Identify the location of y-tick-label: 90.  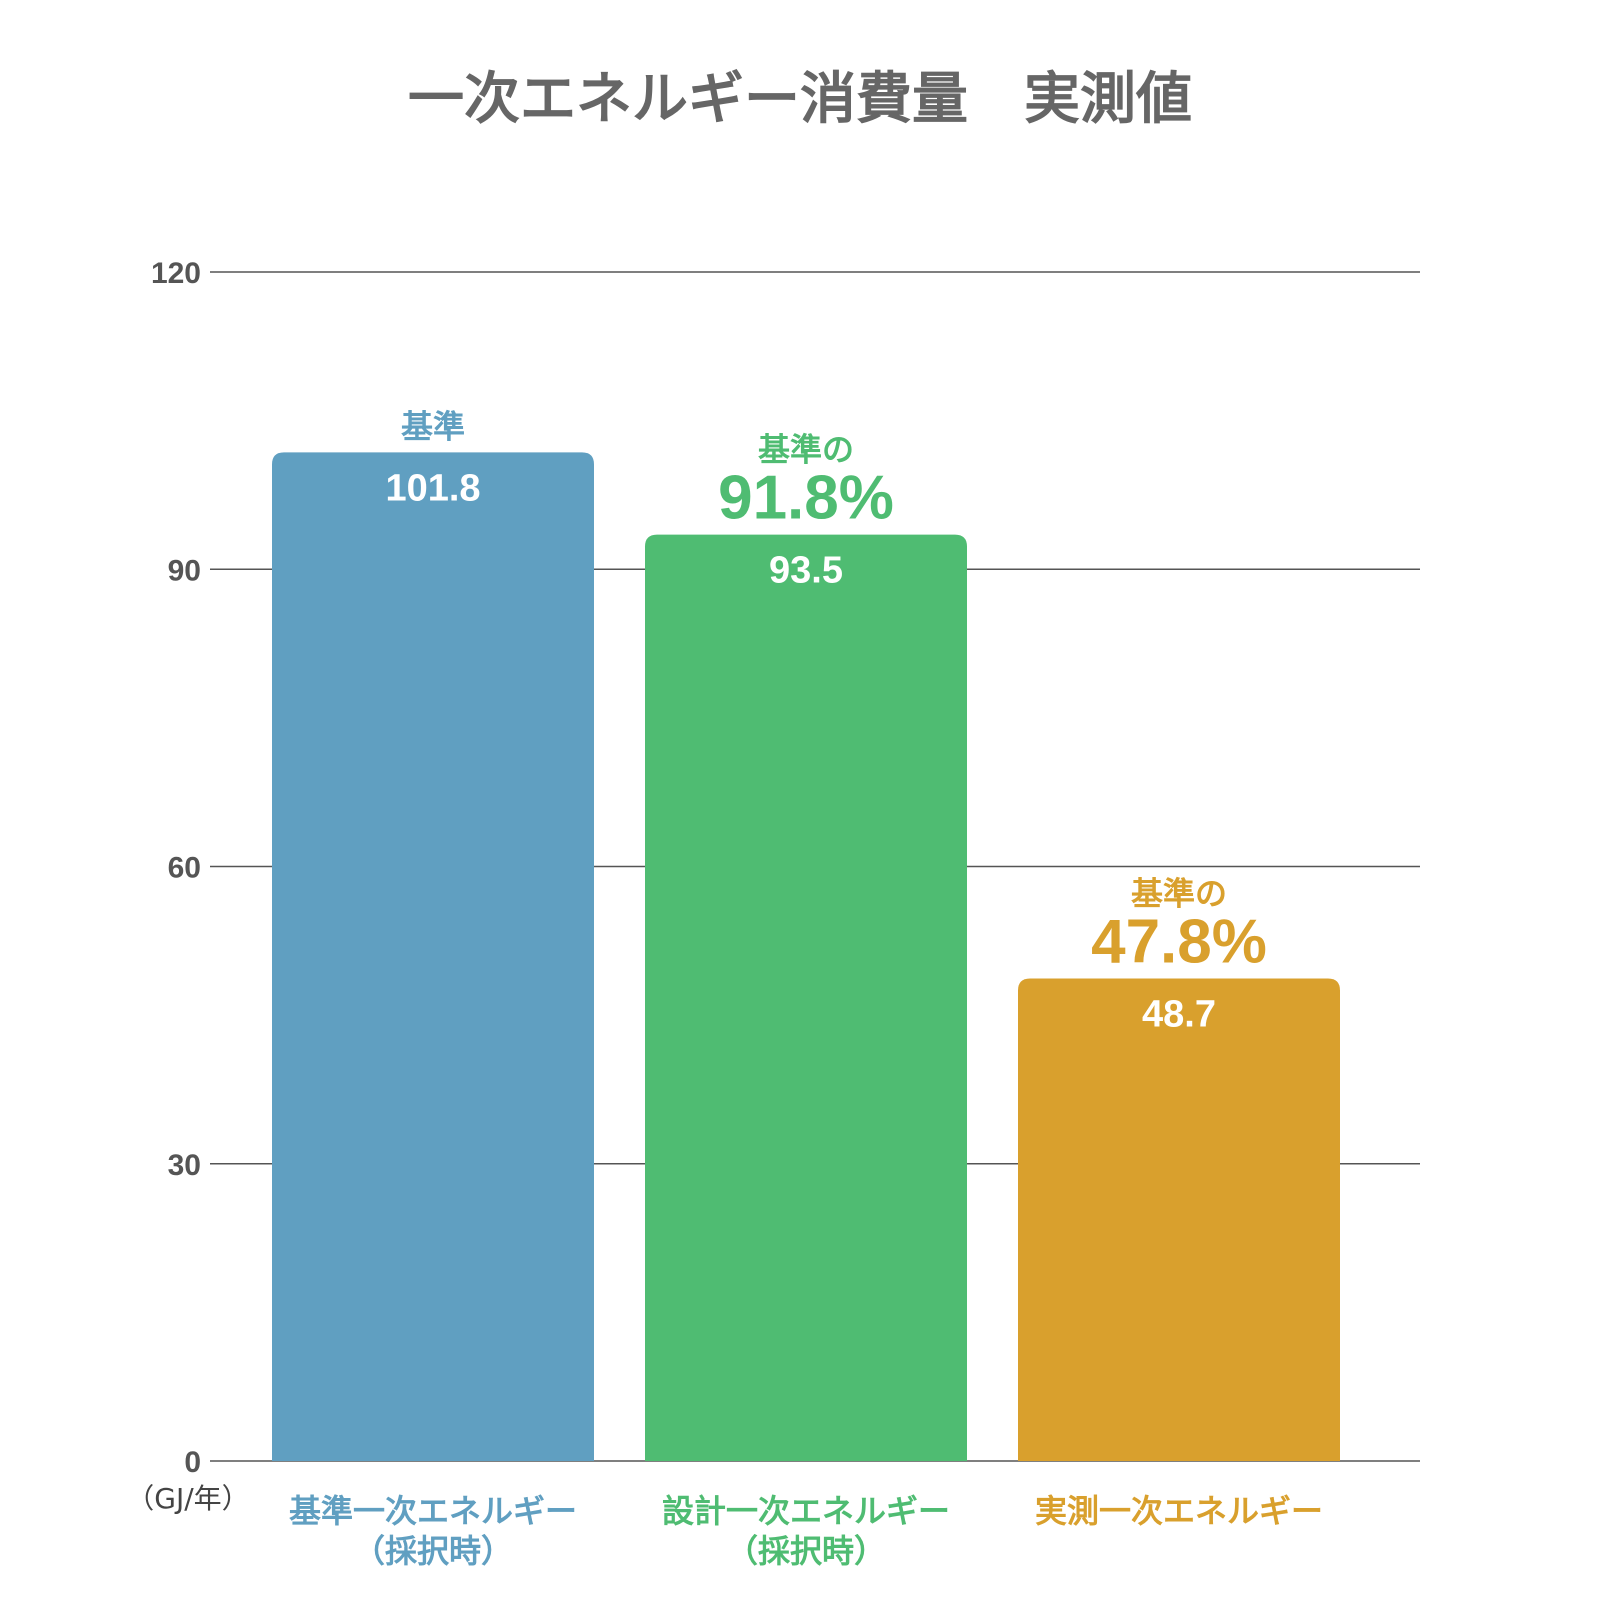
(184, 570).